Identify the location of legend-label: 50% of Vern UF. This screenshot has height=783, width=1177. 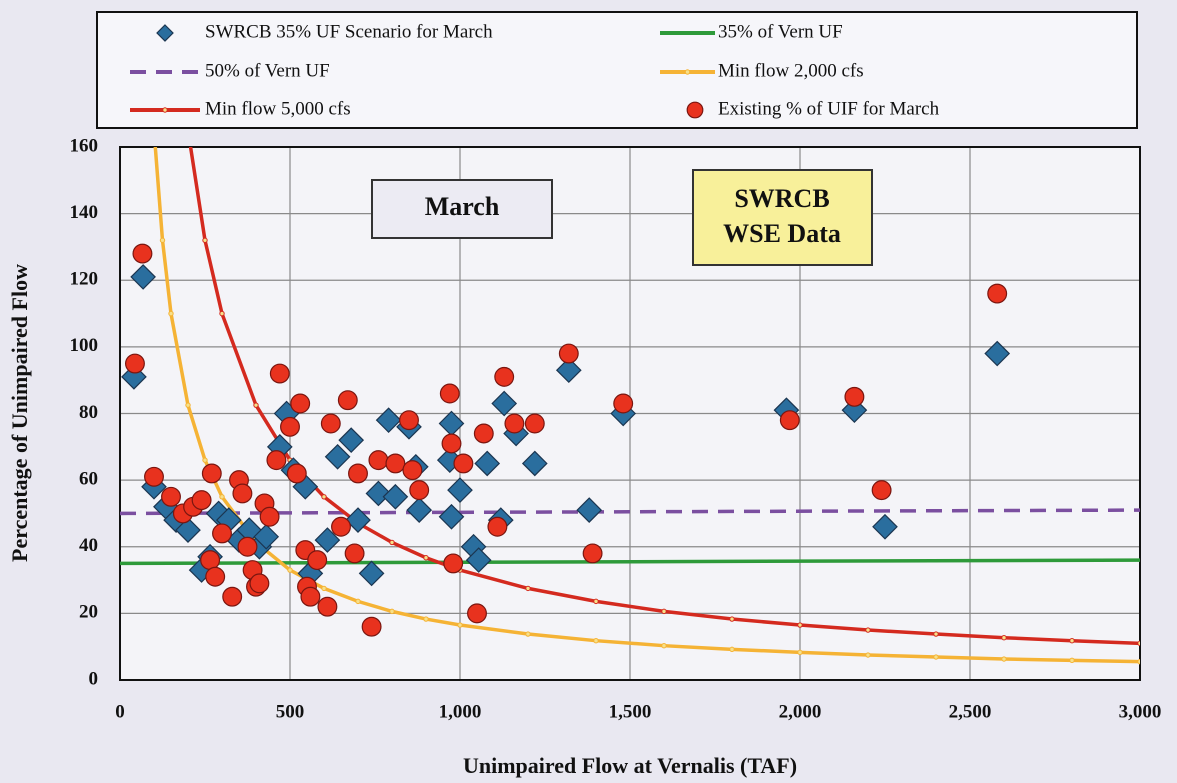
(267, 70).